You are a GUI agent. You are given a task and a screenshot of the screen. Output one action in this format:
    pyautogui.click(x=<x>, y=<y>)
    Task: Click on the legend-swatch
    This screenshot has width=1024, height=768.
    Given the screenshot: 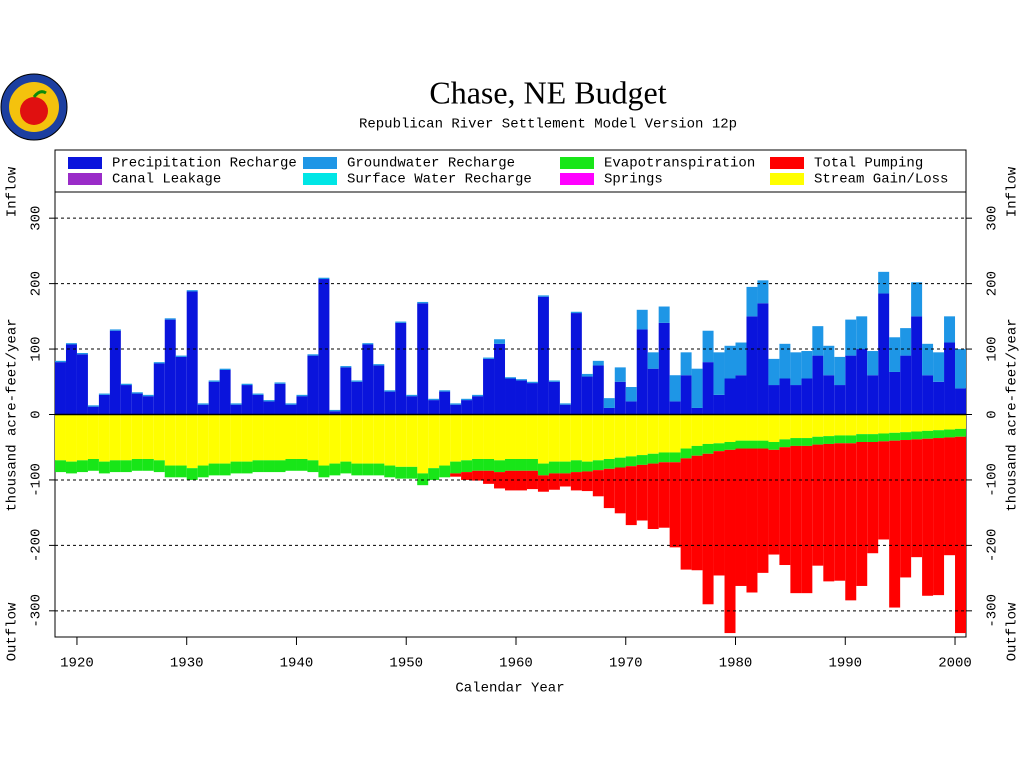 What is the action you would take?
    pyautogui.click(x=320, y=179)
    